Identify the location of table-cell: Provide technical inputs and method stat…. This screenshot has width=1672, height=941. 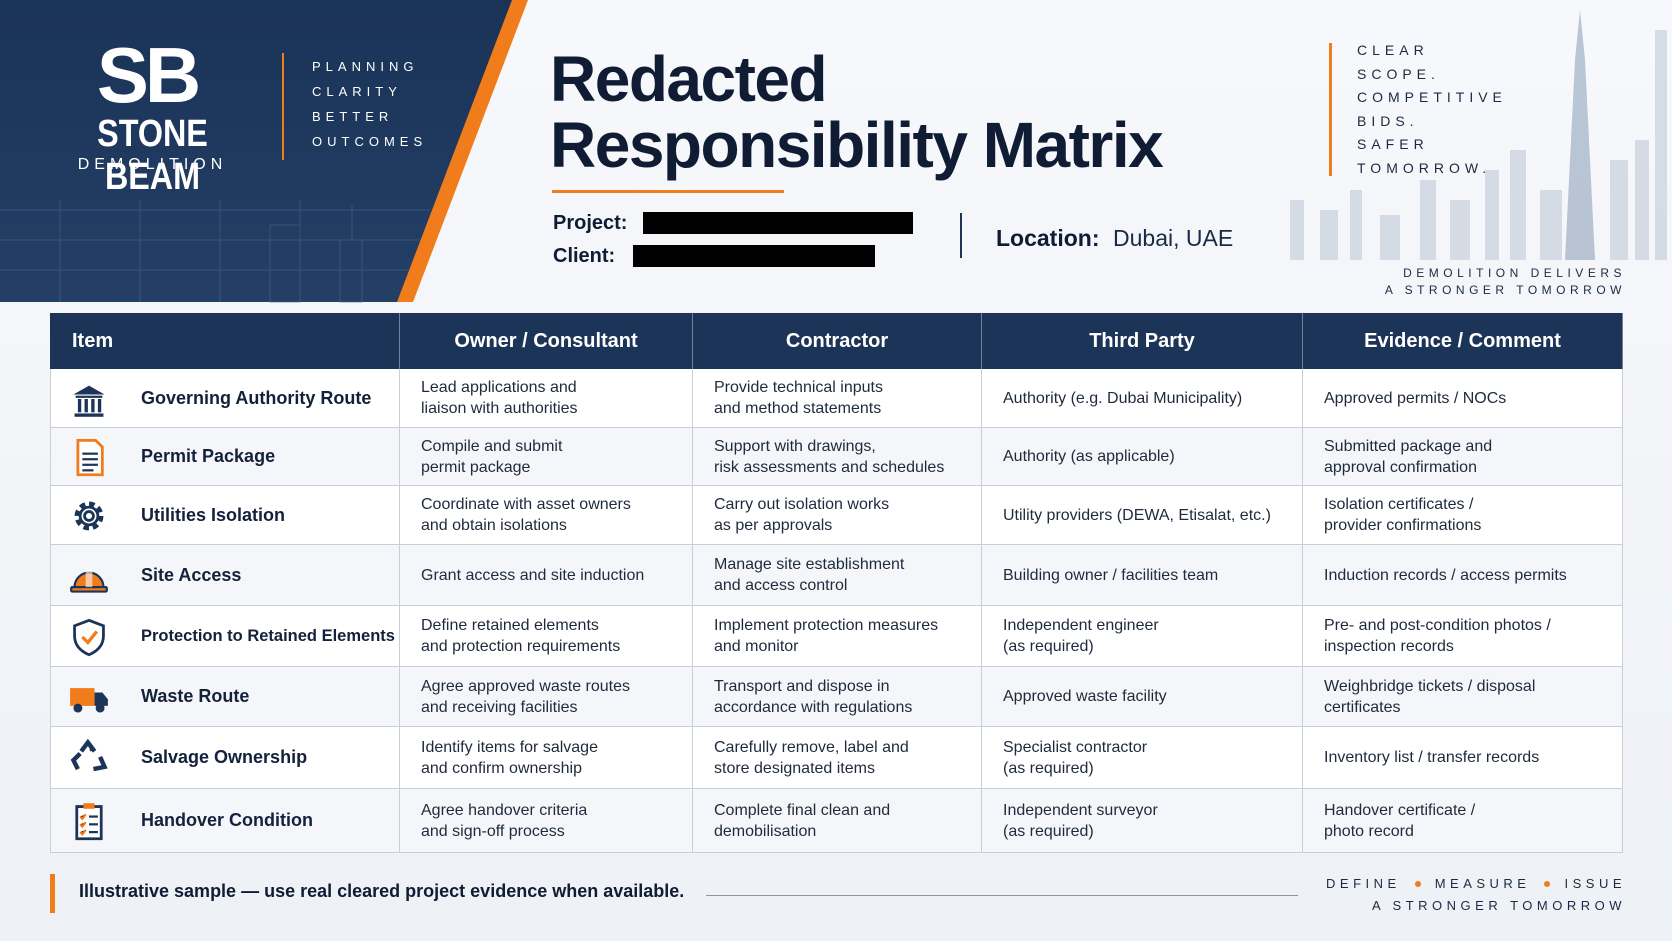
(837, 398).